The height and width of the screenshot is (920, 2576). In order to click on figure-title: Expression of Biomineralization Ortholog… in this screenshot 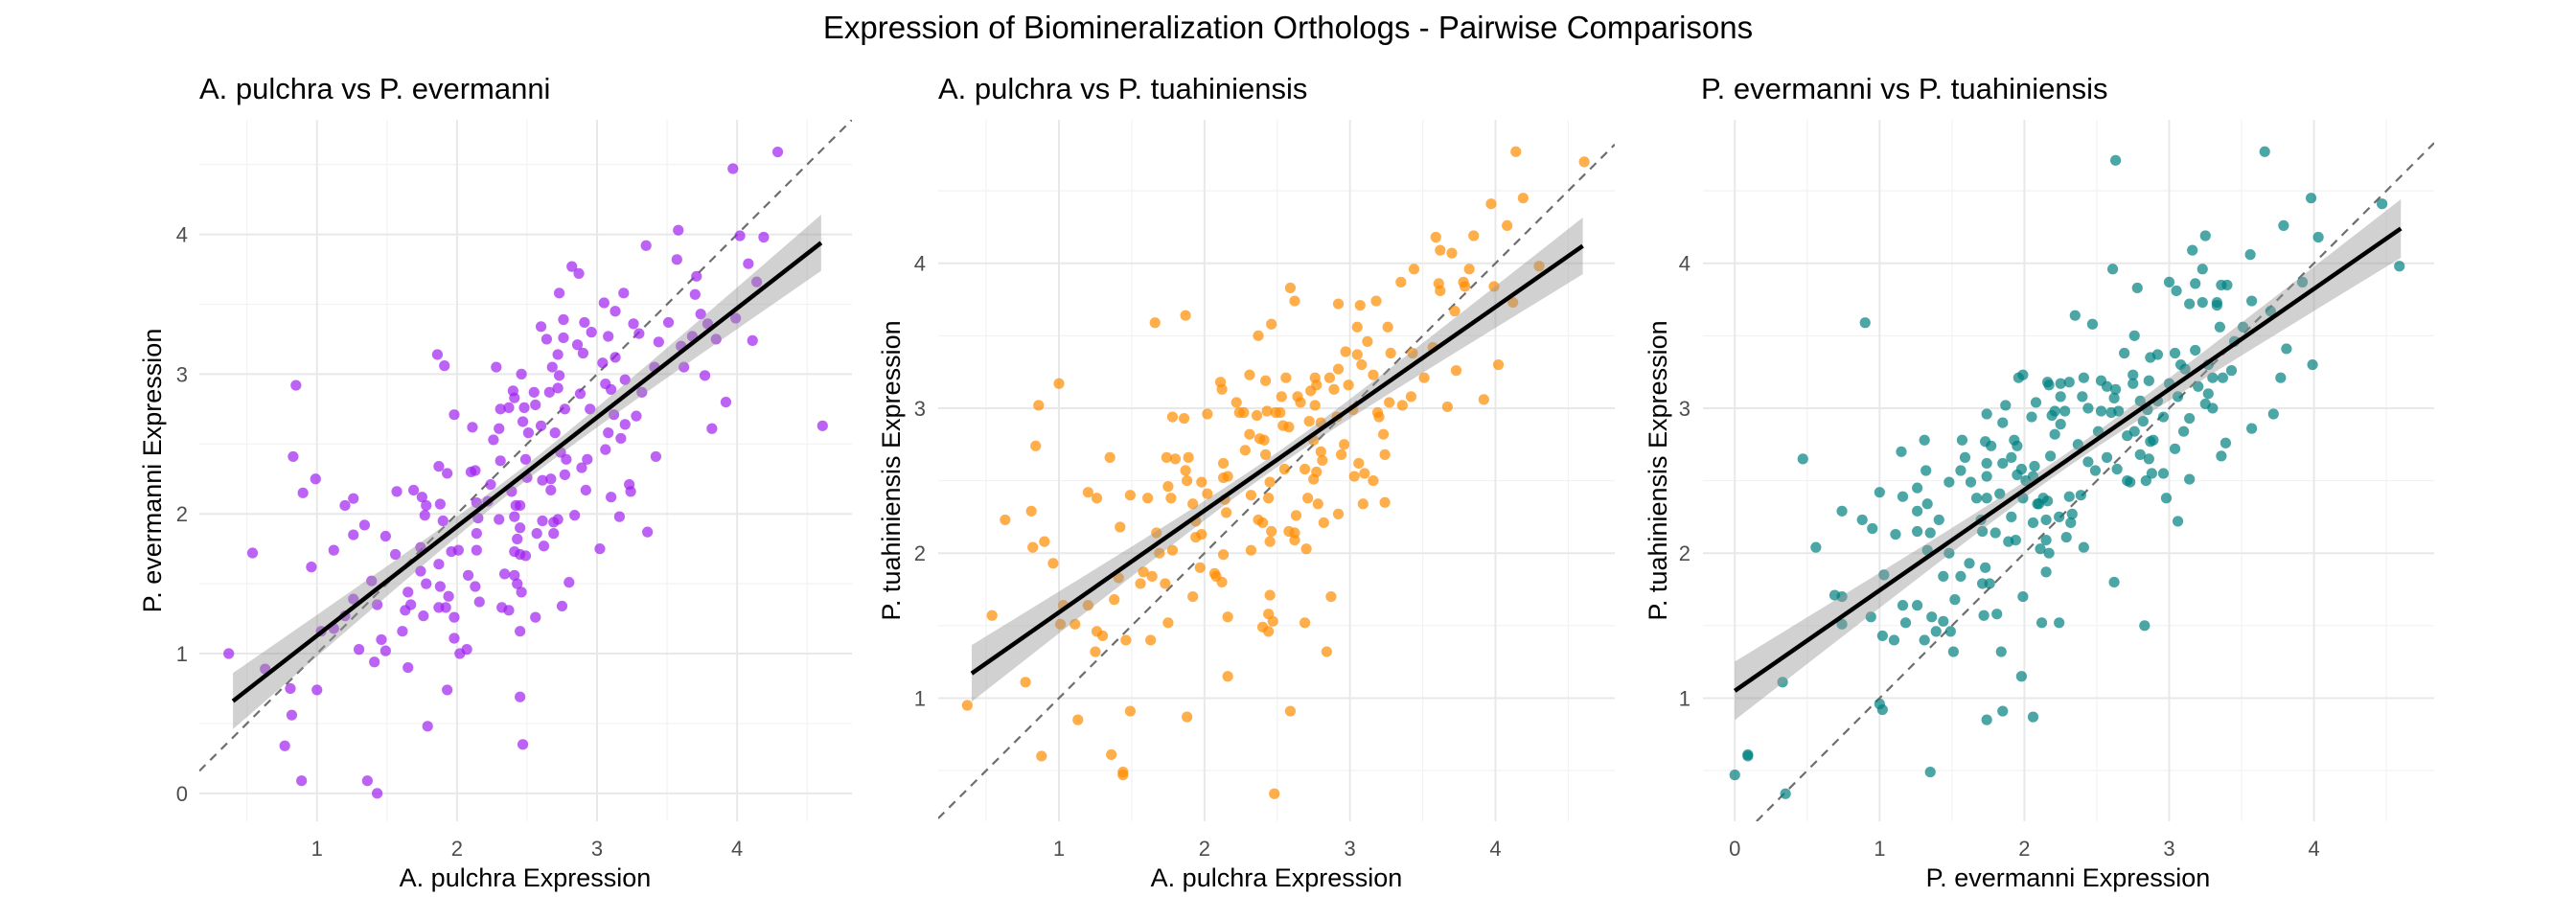, I will do `click(1288, 27)`.